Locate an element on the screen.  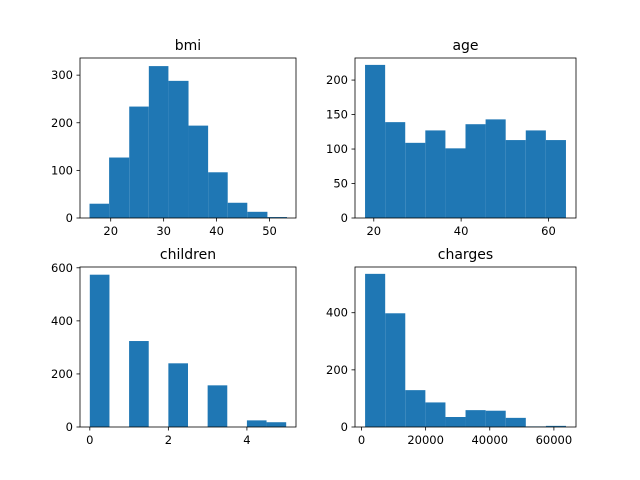
age-y-tick-label: 0 is located at coordinates (344, 218).